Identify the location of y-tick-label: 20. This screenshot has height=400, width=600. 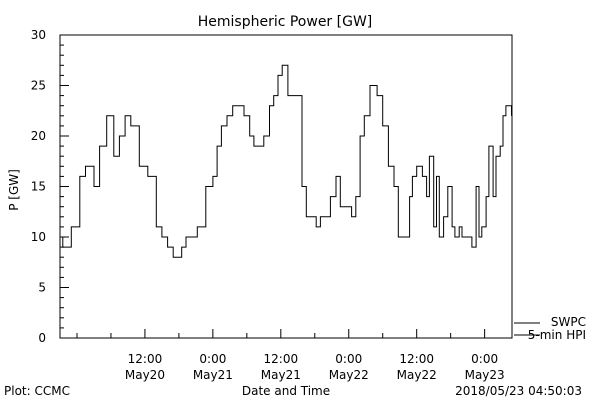
(38, 136).